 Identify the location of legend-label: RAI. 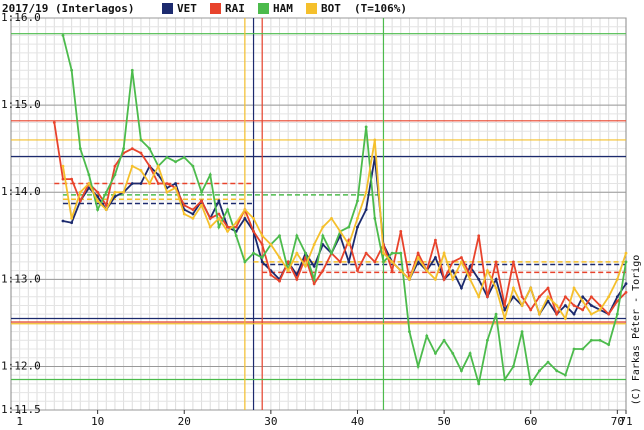
(235, 8).